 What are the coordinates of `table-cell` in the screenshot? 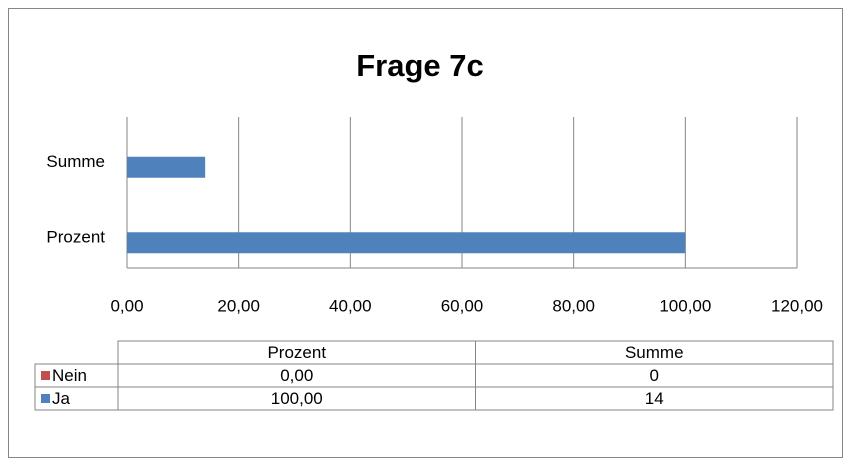 It's located at (654, 398).